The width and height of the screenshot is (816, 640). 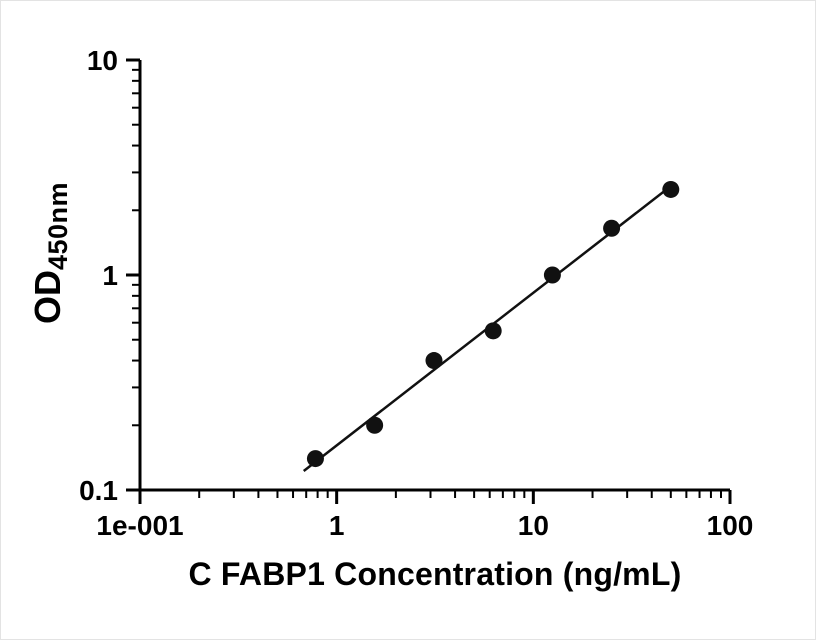 What do you see at coordinates (47, 297) in the screenshot?
I see `y-axis-title-main: OD` at bounding box center [47, 297].